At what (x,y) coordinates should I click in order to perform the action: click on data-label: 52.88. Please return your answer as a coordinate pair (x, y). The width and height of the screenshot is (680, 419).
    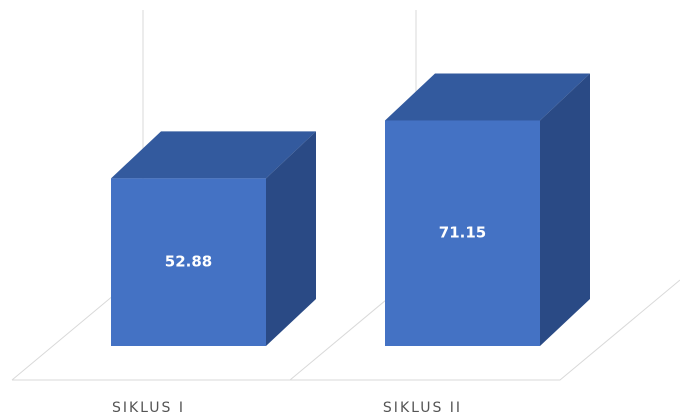
    Looking at the image, I should click on (188, 262).